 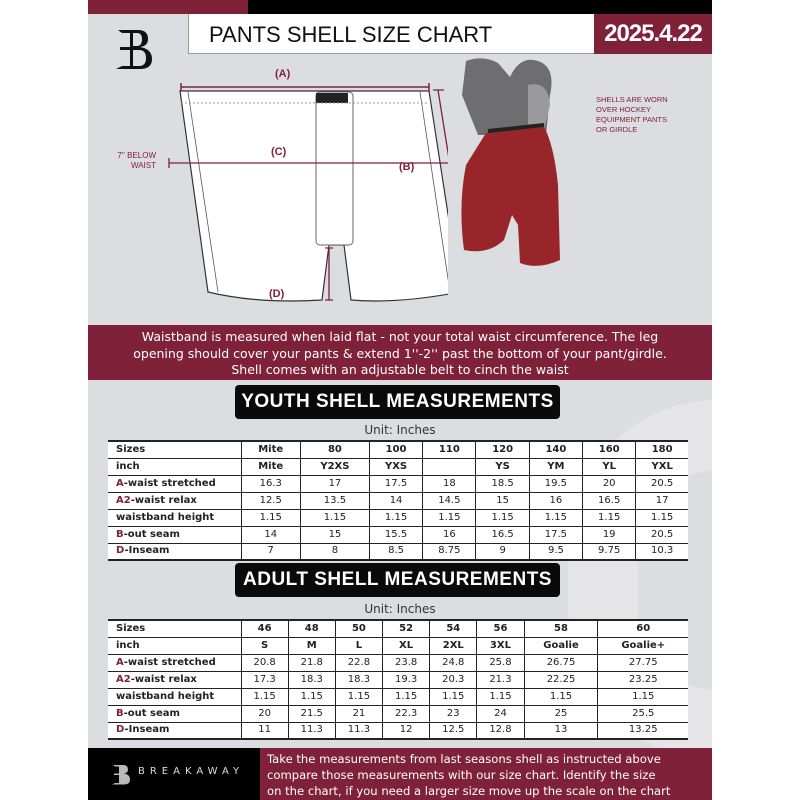 What do you see at coordinates (270, 466) in the screenshot?
I see `table-cell: Mite` at bounding box center [270, 466].